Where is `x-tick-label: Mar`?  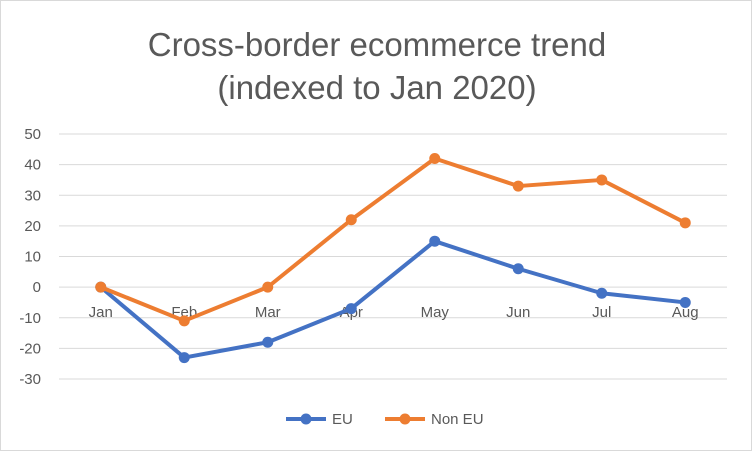
x-tick-label: Mar is located at coordinates (268, 312).